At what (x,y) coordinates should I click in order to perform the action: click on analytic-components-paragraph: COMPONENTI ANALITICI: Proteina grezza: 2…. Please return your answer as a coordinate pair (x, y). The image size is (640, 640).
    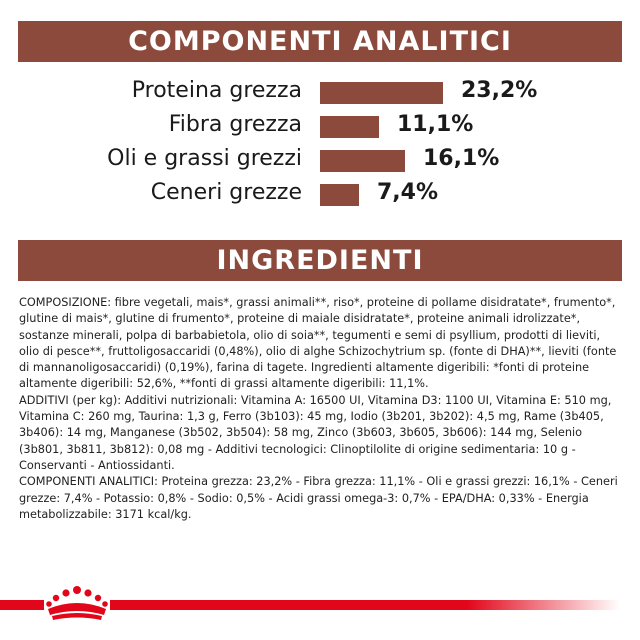
    Looking at the image, I should click on (318, 498).